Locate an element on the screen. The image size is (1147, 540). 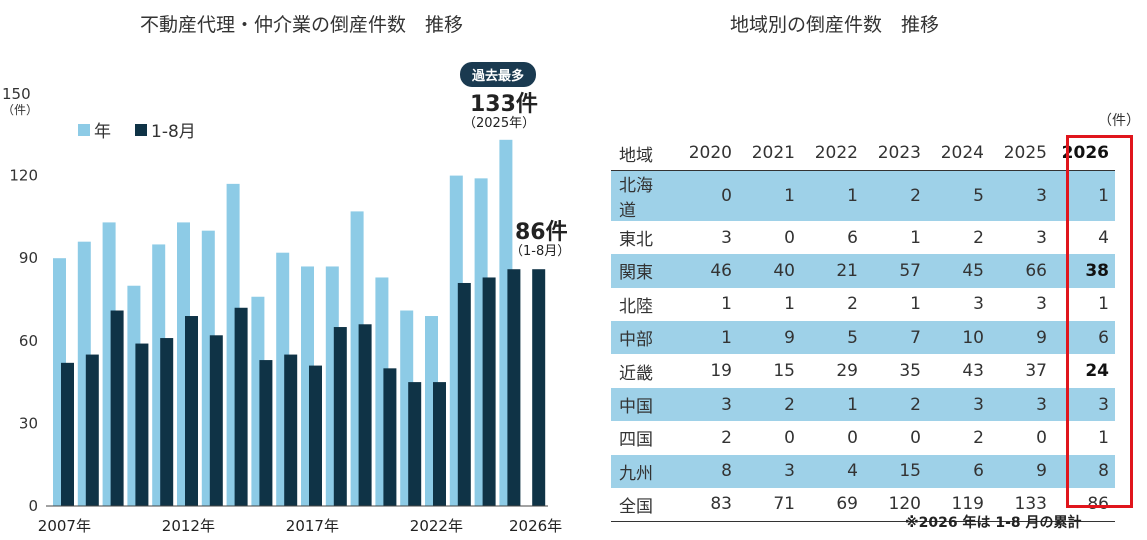
chart-title: 不動産代理・仲介業の倒産件数 推移 is located at coordinates (302, 25).